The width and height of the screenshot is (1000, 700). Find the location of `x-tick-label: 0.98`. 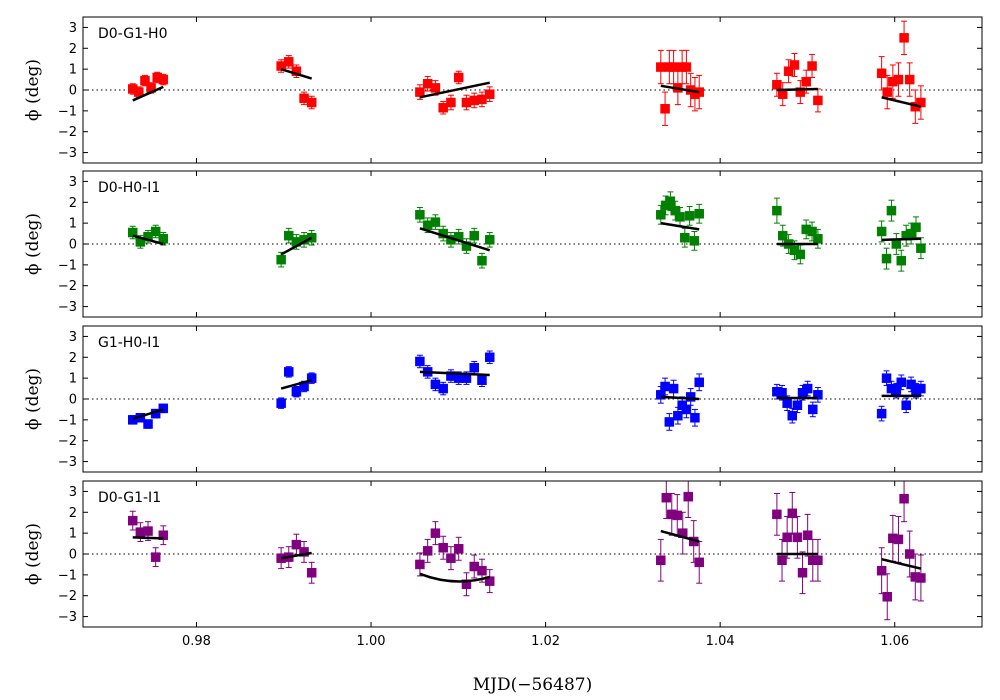

x-tick-label: 0.98 is located at coordinates (196, 641).